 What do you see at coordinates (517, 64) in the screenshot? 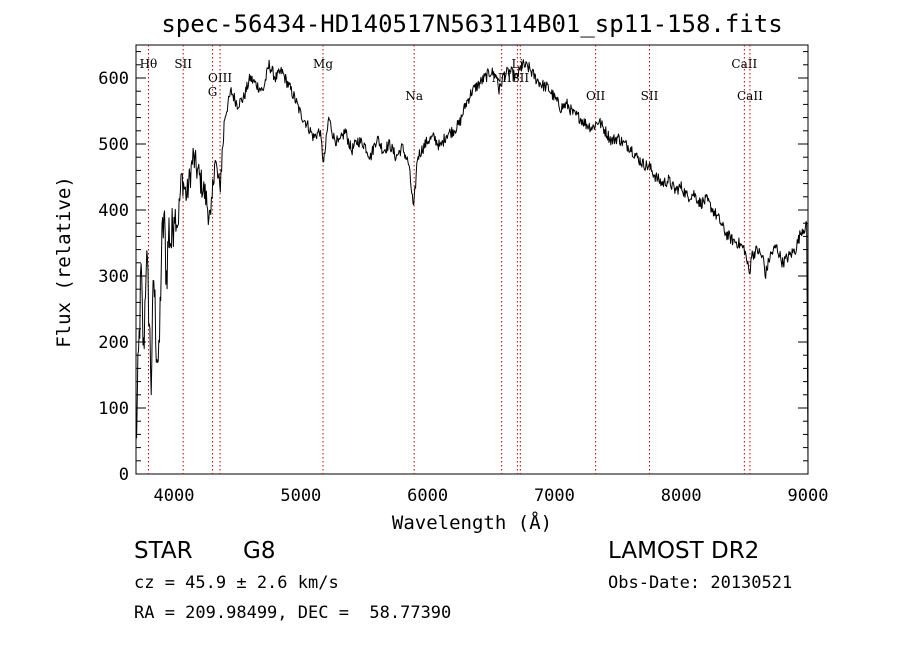
I see `spectral-line-label: Li` at bounding box center [517, 64].